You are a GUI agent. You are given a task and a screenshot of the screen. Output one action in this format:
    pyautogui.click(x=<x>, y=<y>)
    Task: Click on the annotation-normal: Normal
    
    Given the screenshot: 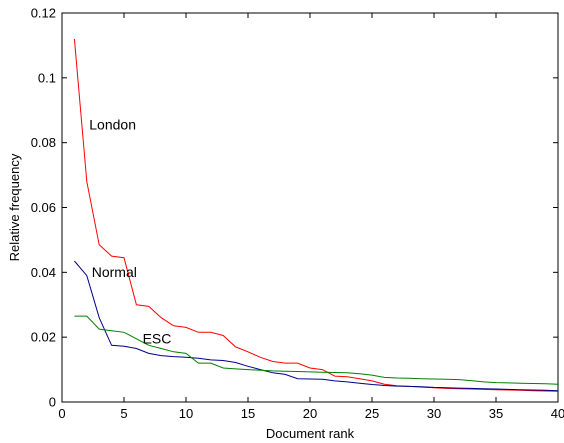 What is the action you would take?
    pyautogui.click(x=114, y=272)
    